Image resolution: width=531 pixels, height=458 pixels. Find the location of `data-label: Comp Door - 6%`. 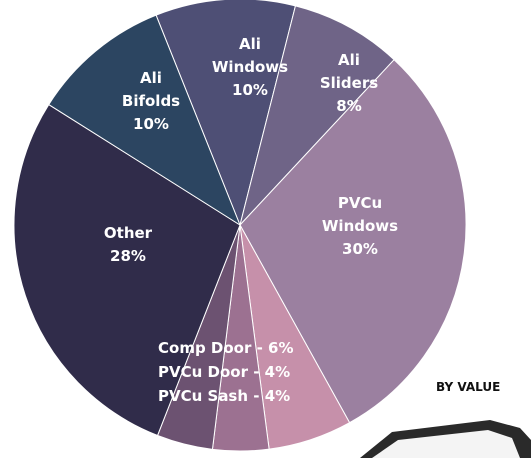

data-label: Comp Door - 6% is located at coordinates (226, 348).